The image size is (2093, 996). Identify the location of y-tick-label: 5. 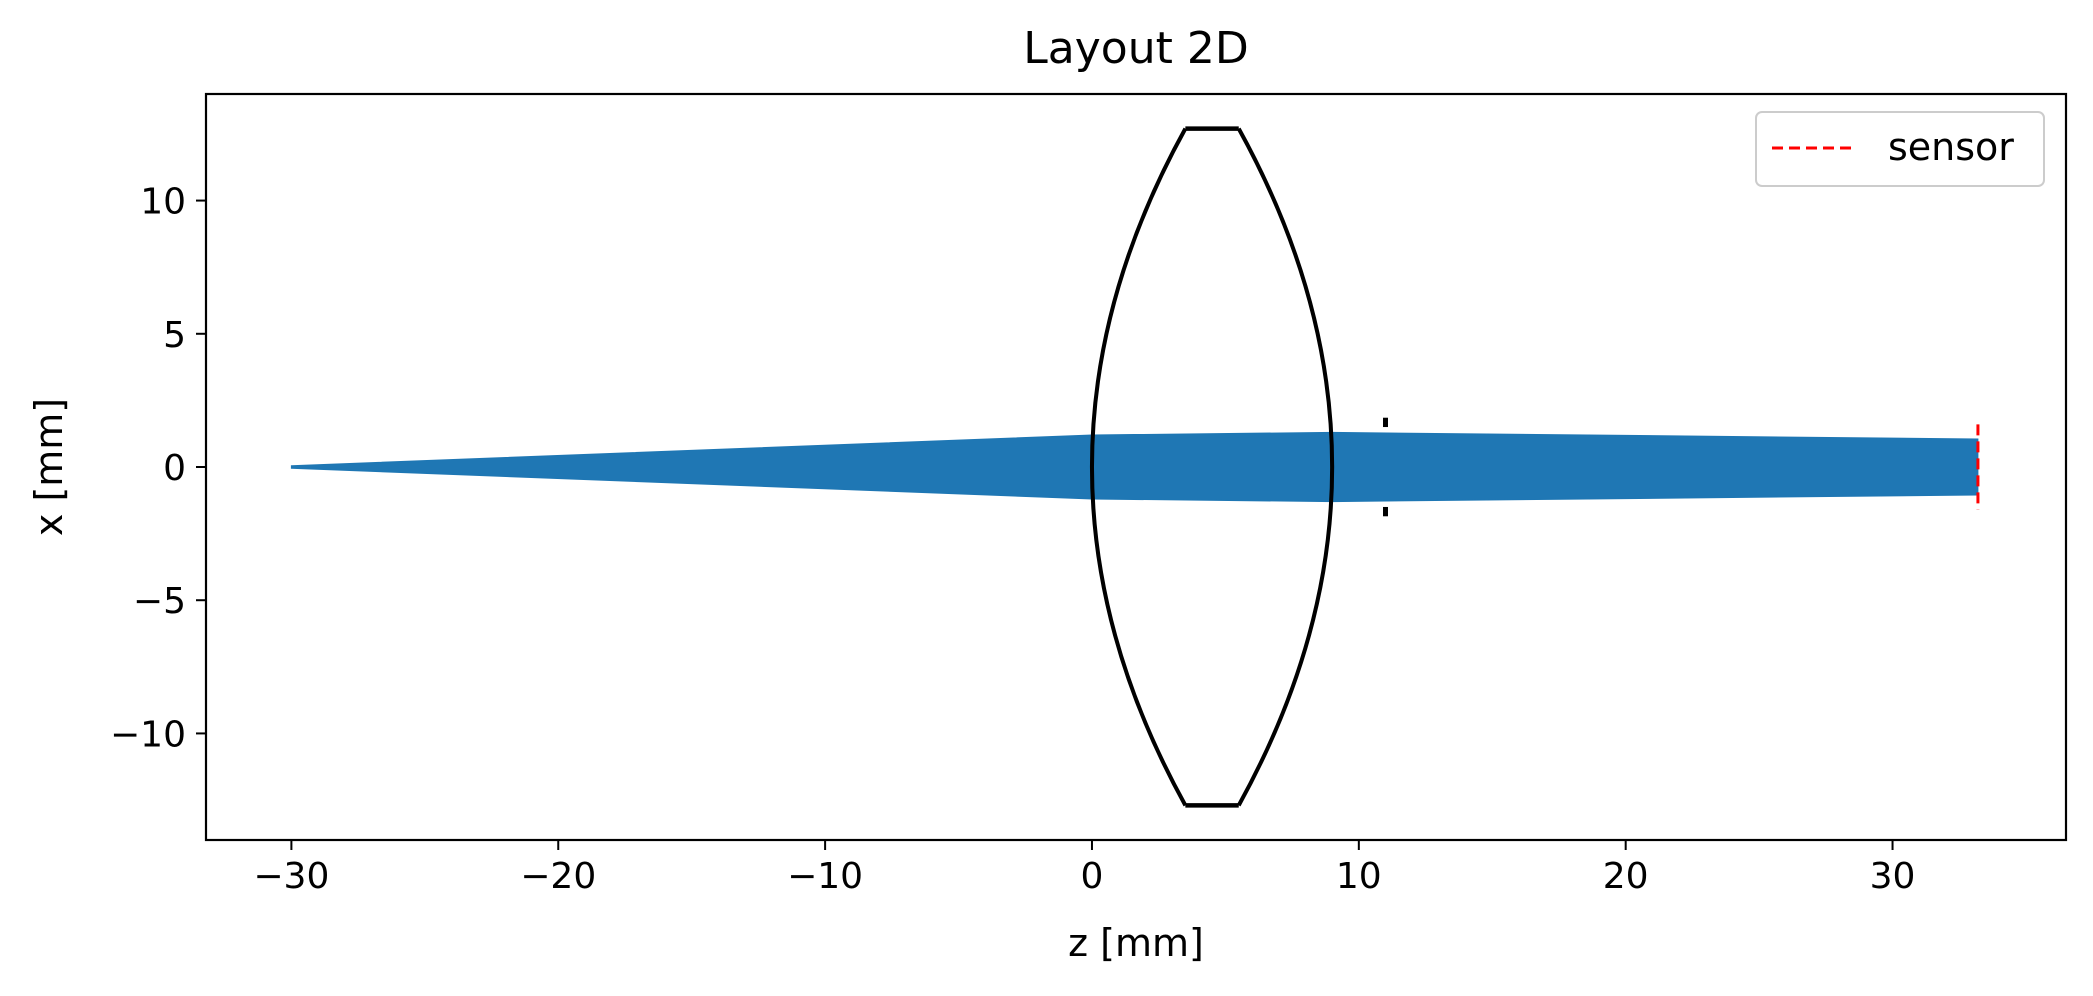
(174, 335).